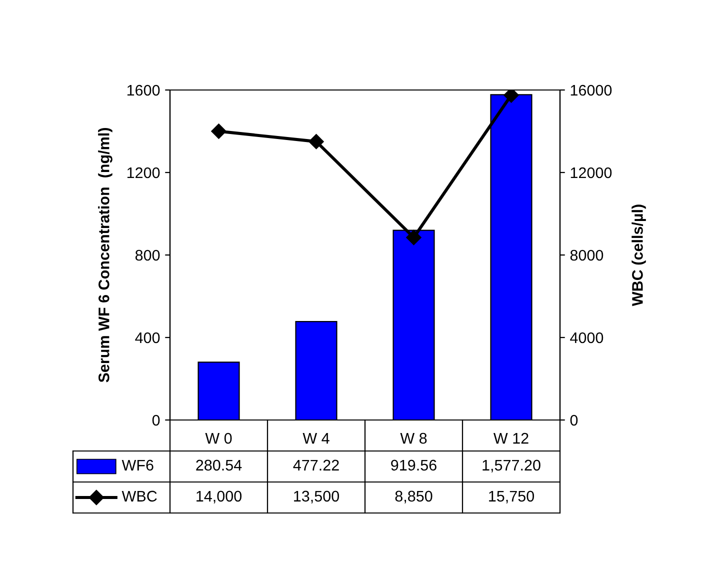 The height and width of the screenshot is (581, 723). I want to click on y-tick-label: 0, so click(156, 420).